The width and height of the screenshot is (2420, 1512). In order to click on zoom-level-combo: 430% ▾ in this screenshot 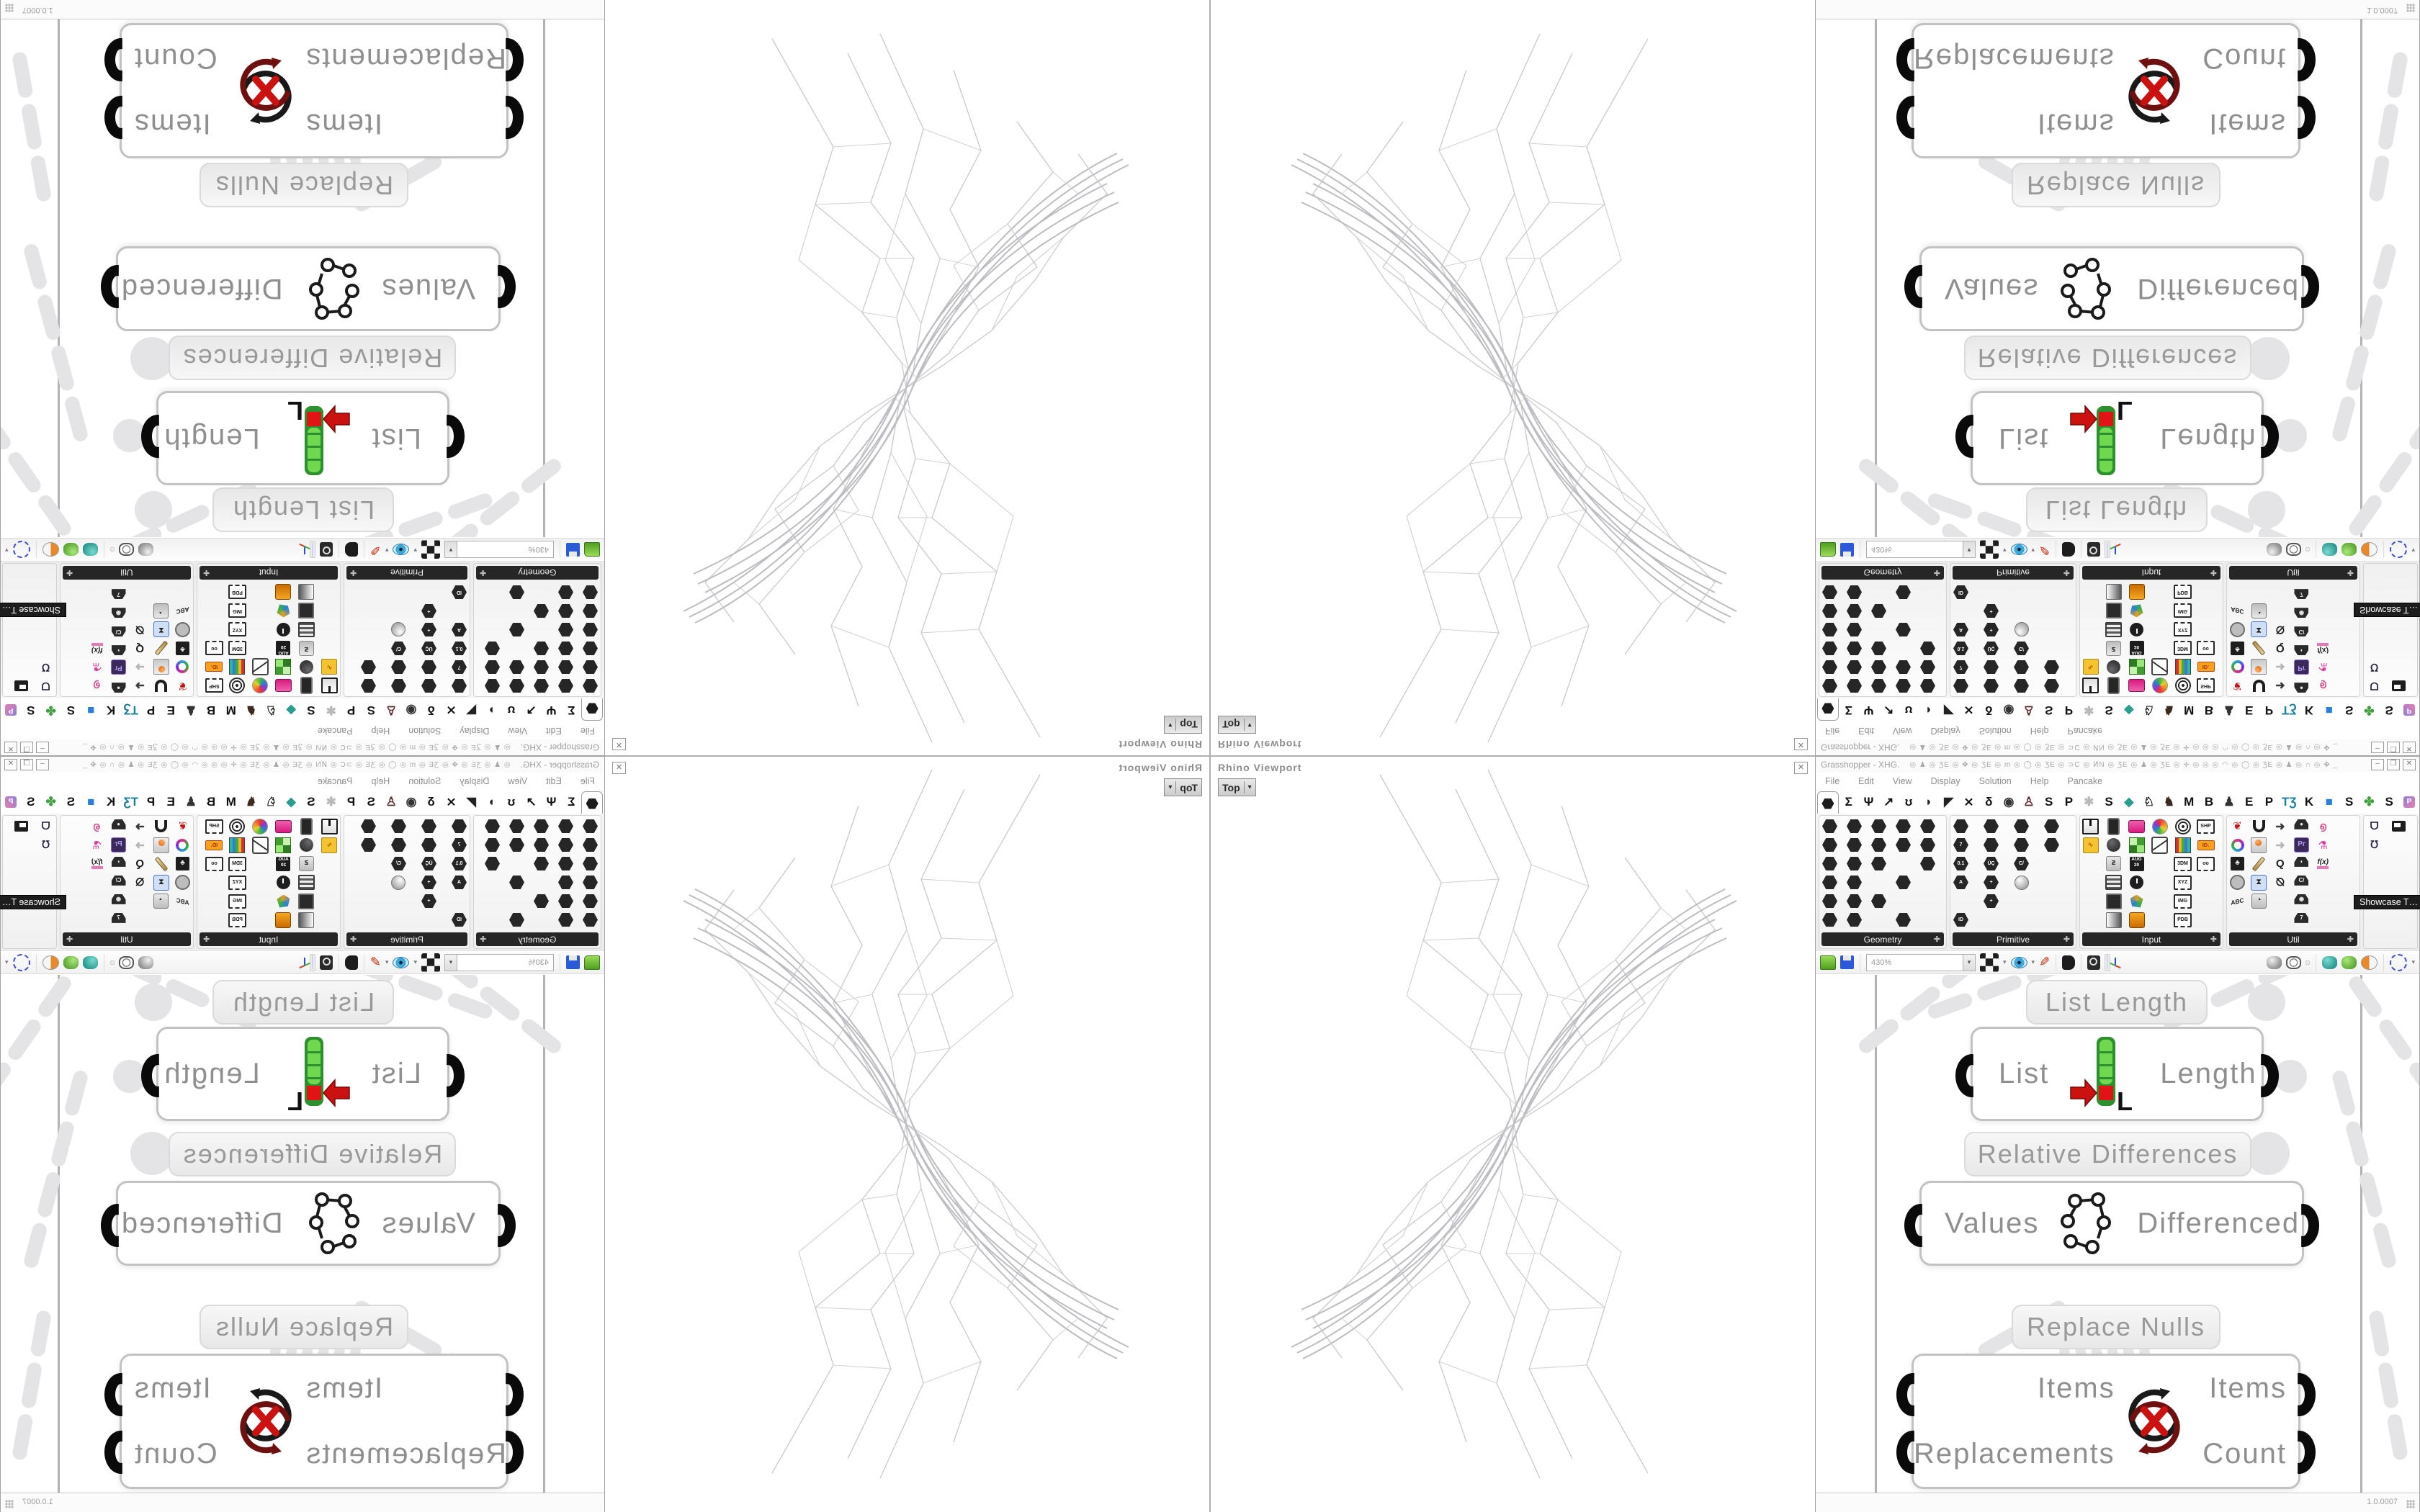, I will do `click(1921, 962)`.